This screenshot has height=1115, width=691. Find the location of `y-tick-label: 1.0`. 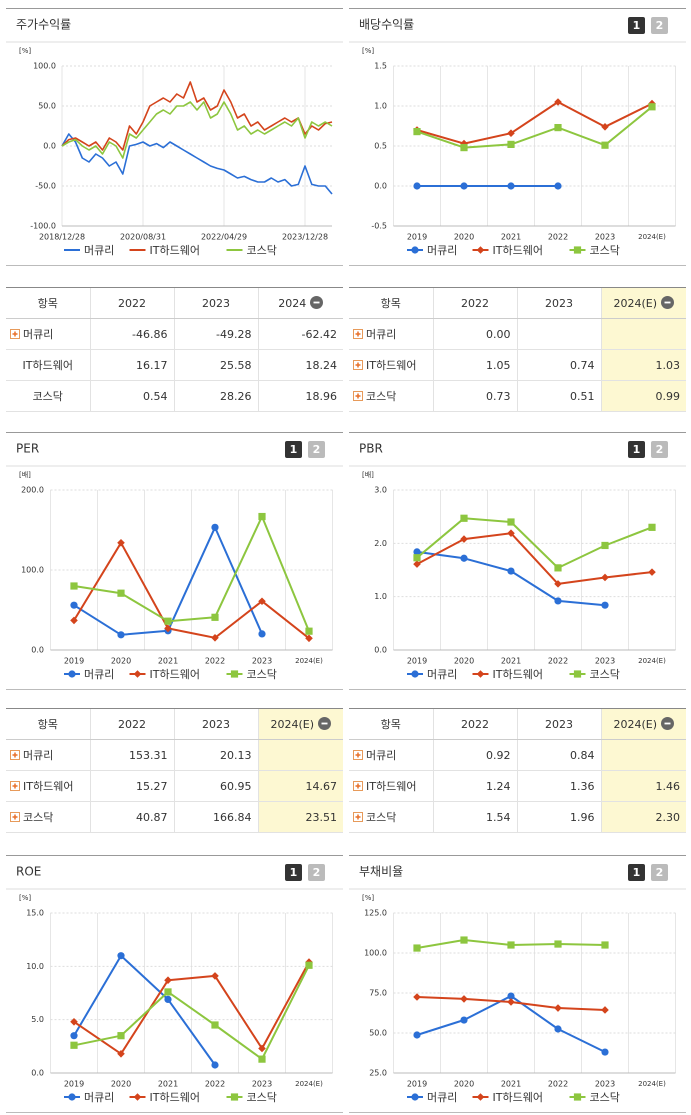

y-tick-label: 1.0 is located at coordinates (380, 106).